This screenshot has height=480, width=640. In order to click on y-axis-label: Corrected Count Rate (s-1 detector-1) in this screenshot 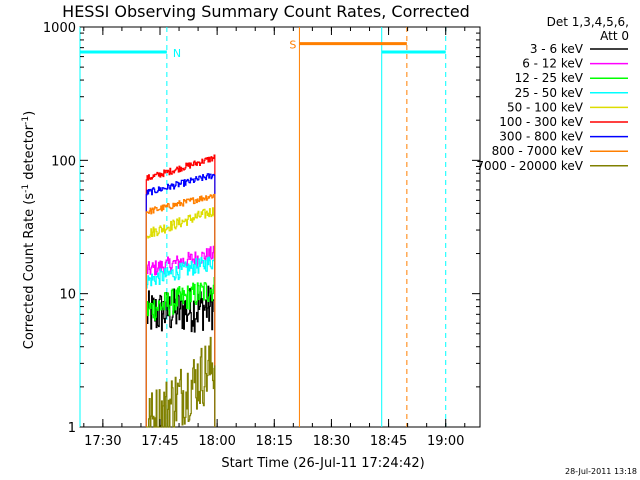, I will do `click(29, 230)`.